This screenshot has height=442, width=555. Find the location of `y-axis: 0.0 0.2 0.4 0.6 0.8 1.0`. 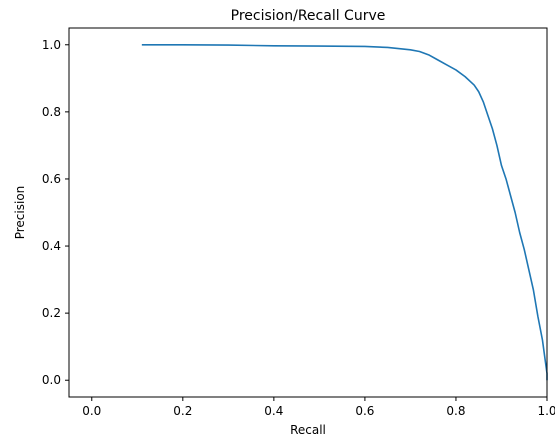

y-axis: 0.0 0.2 0.4 0.6 0.8 1.0 is located at coordinates (55, 212).